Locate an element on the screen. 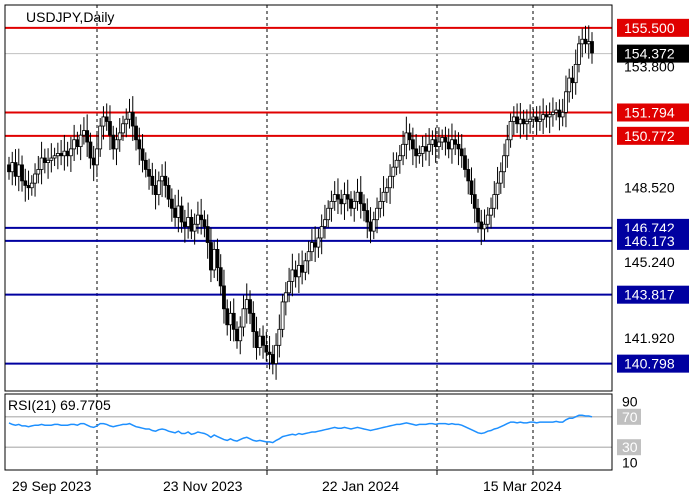 This screenshot has height=500, width=700. rsi-tick-label-1: 70 is located at coordinates (630, 417).